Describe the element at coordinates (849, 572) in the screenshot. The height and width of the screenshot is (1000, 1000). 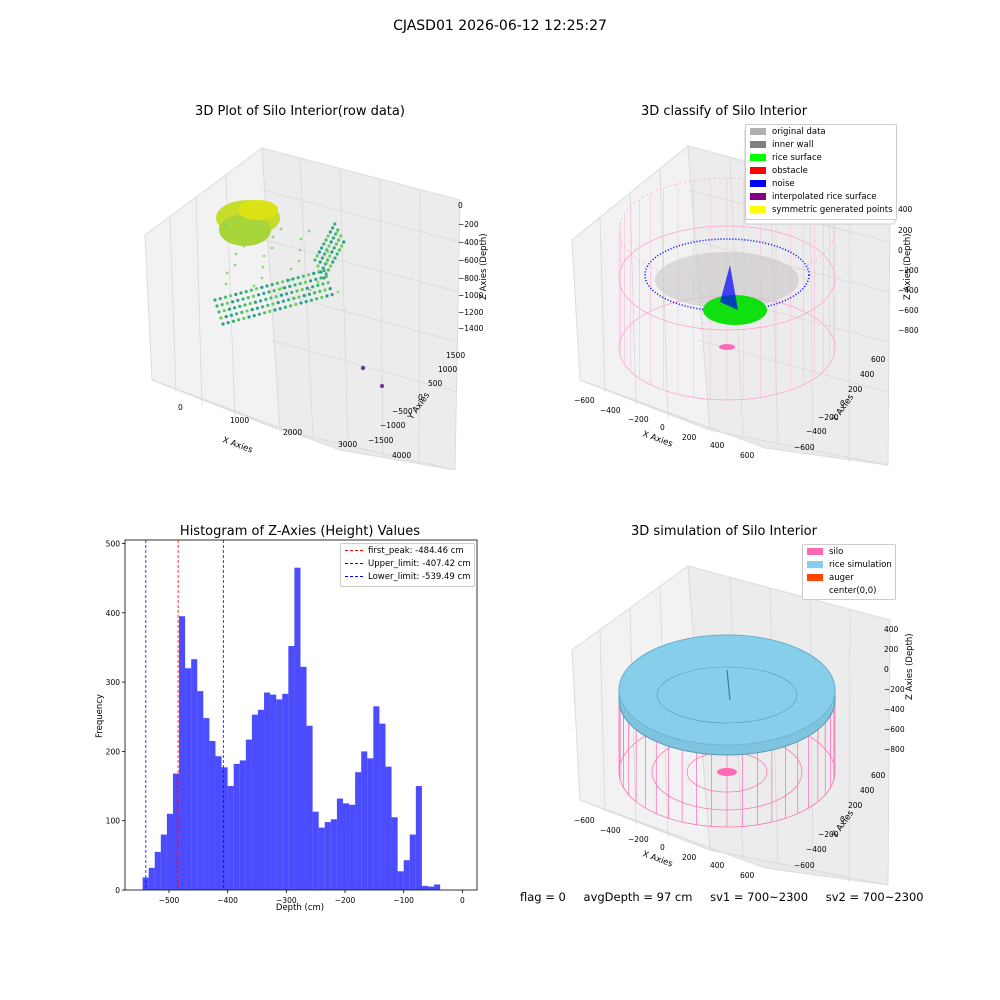
I see `simulation-legend-box: silo rice simulation auger center(0,0)` at that location.